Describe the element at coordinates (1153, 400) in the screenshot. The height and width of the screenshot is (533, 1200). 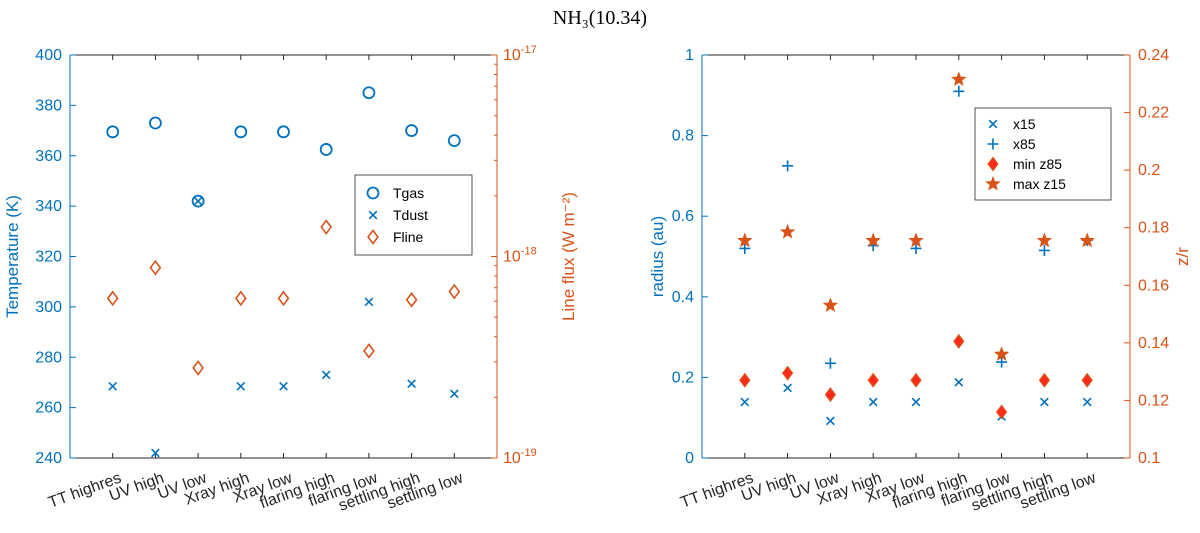
I see `right-y-tick-label: 0.12` at that location.